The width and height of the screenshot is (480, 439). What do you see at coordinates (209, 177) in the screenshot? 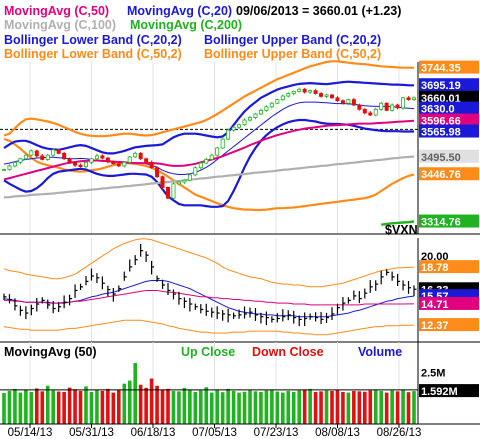
I see `series-ma100` at bounding box center [209, 177].